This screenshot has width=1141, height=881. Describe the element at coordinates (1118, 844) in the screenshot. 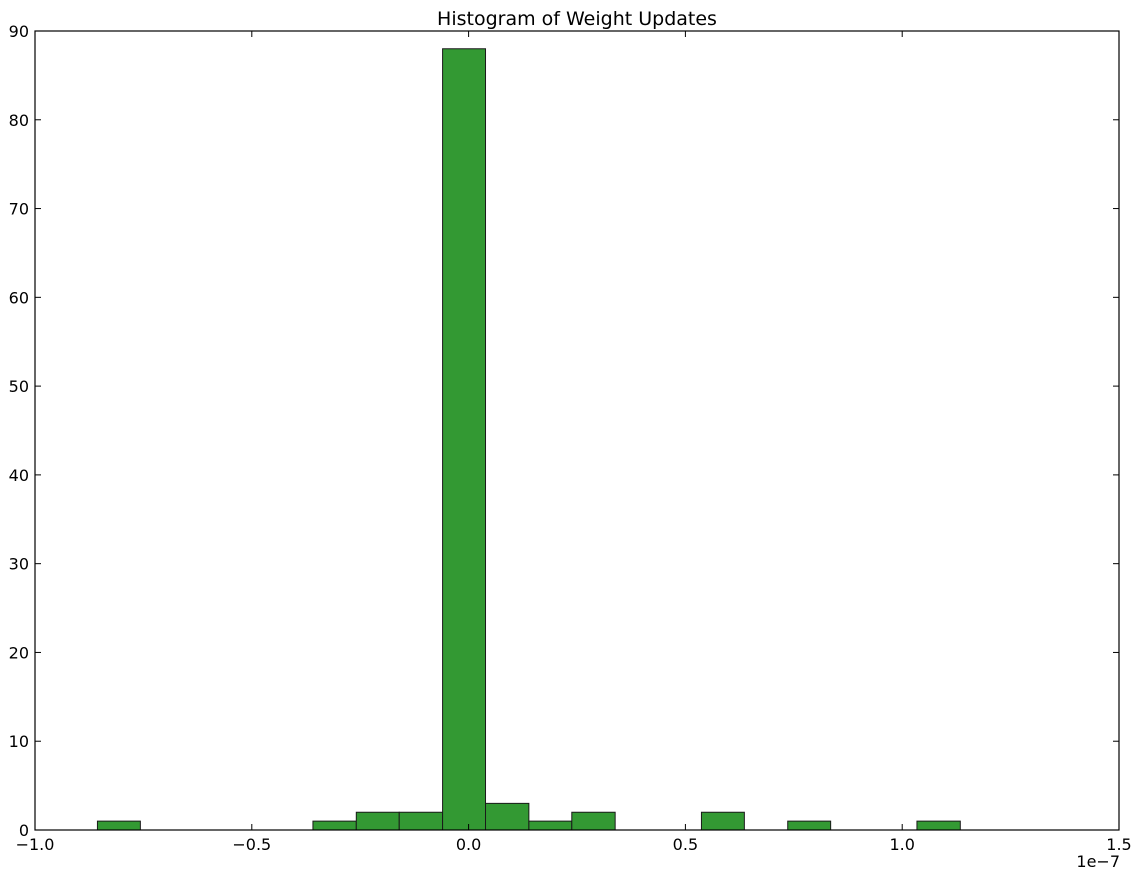

I see `x-tick-label-5: 1.5` at that location.